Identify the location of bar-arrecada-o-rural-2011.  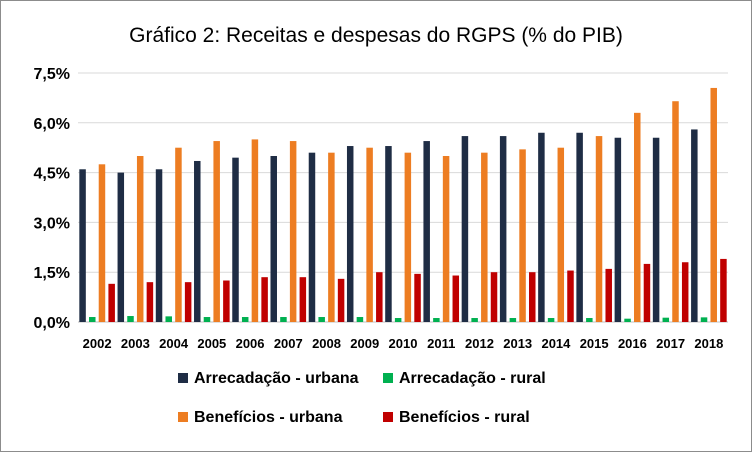
(436, 320).